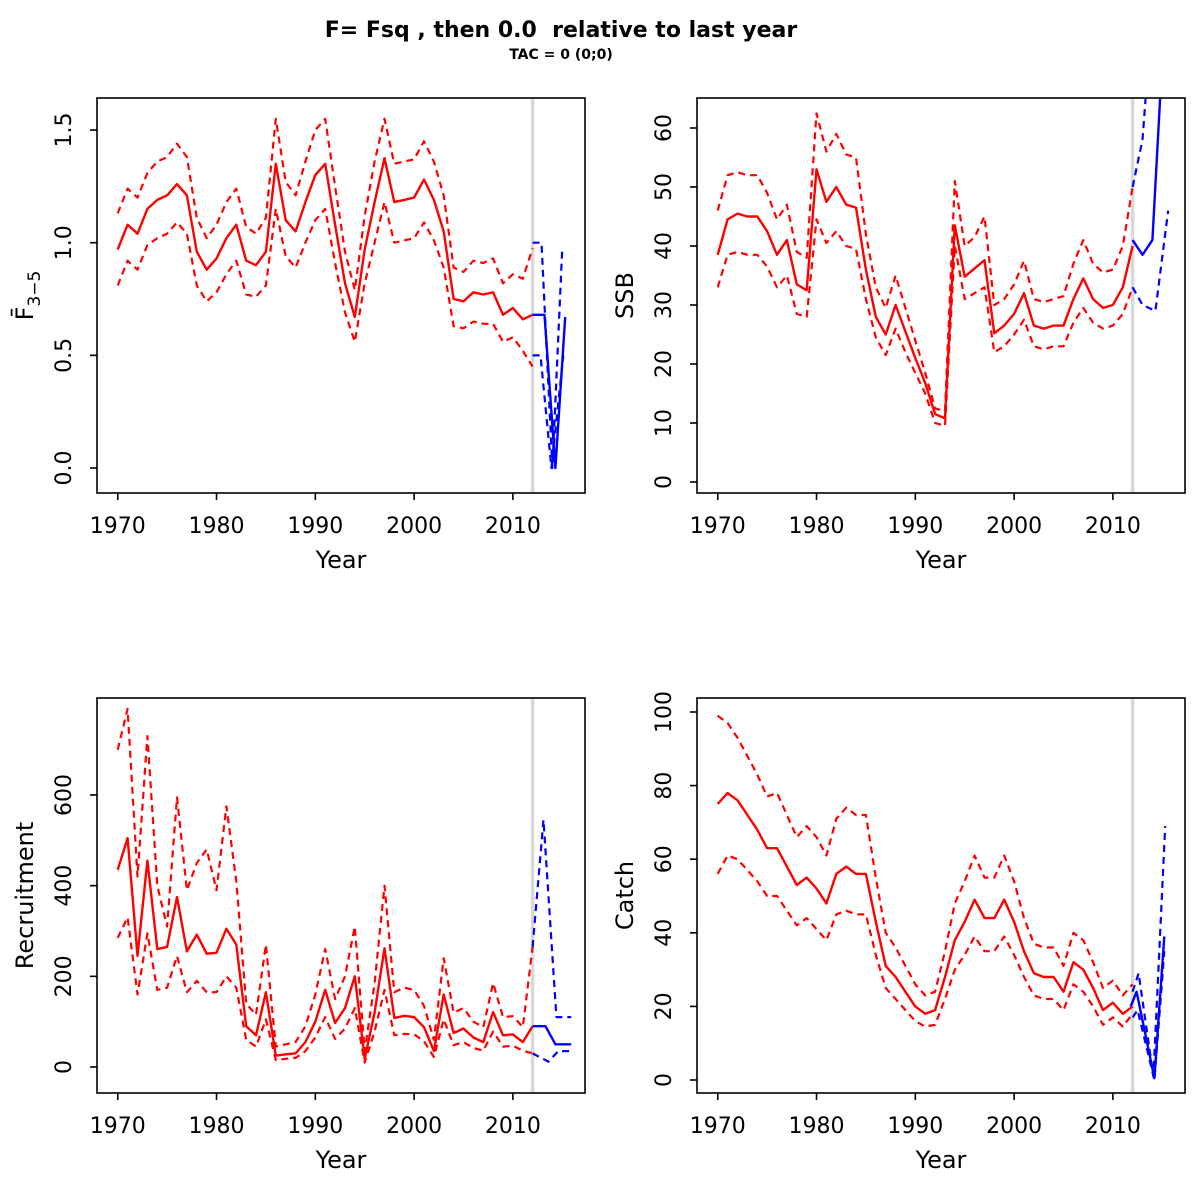 Image resolution: width=1200 pixels, height=1200 pixels. Describe the element at coordinates (664, 712) in the screenshot. I see `y-tick-label: 100` at that location.